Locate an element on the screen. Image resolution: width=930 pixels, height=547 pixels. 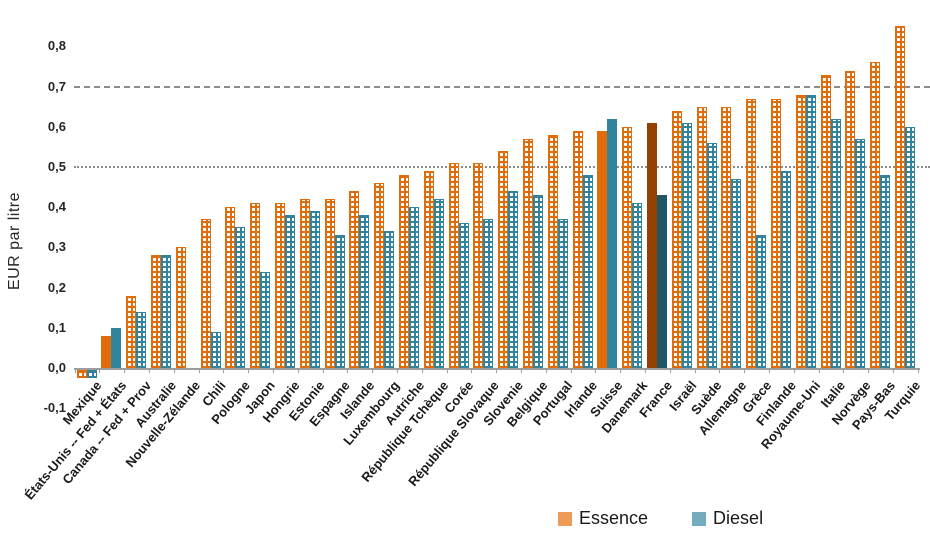
gridline is located at coordinates (502, 86).